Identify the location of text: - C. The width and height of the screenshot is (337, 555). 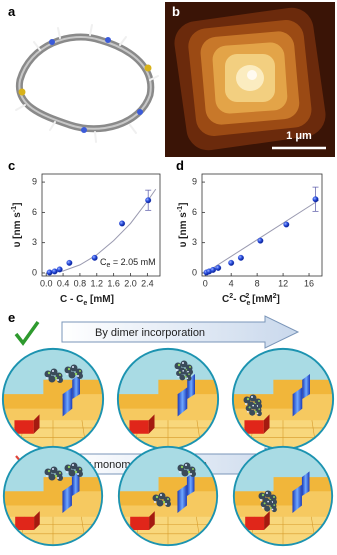
(239, 299).